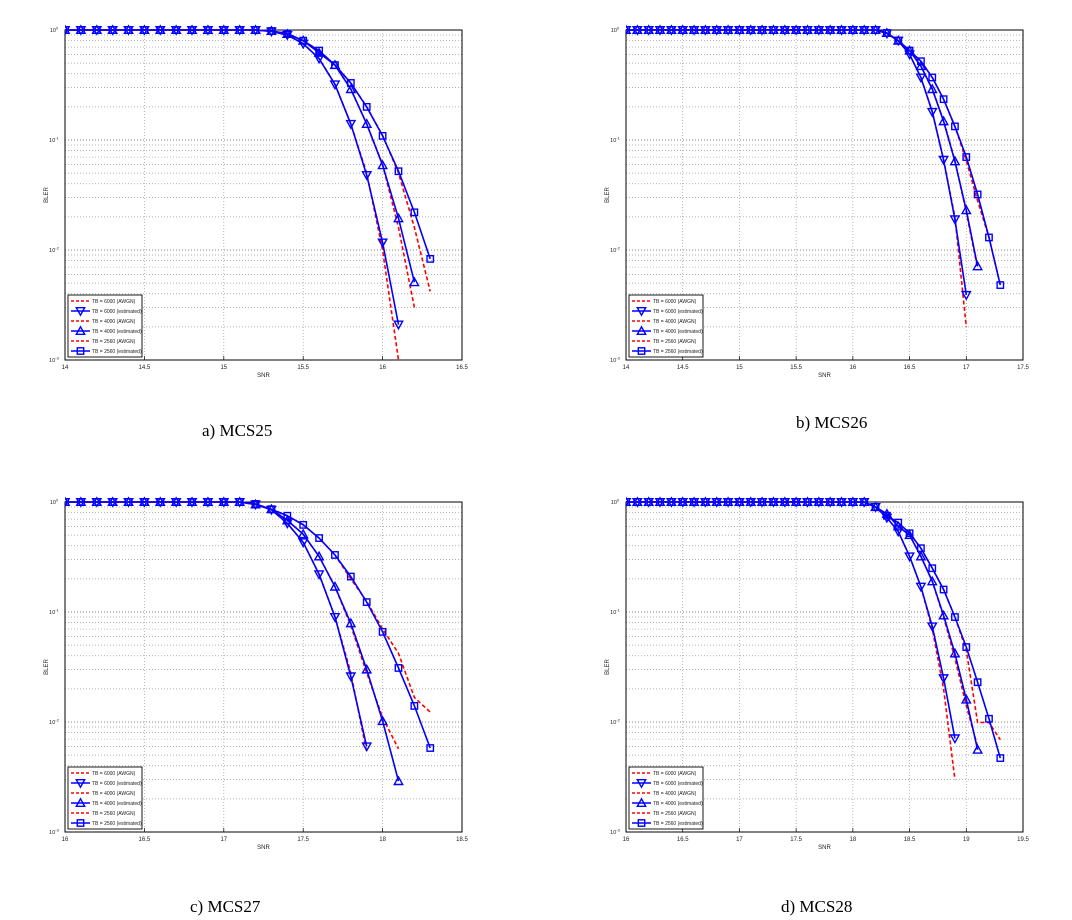  I want to click on legend-box, so click(105, 326).